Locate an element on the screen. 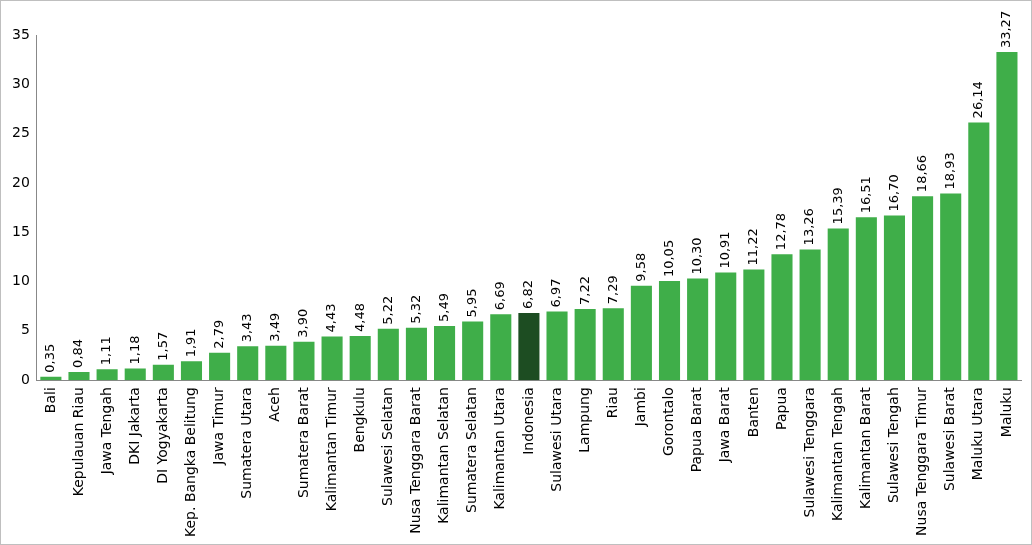 This screenshot has width=1032, height=545. x-tick-label: Kepulauan Riau is located at coordinates (77, 442).